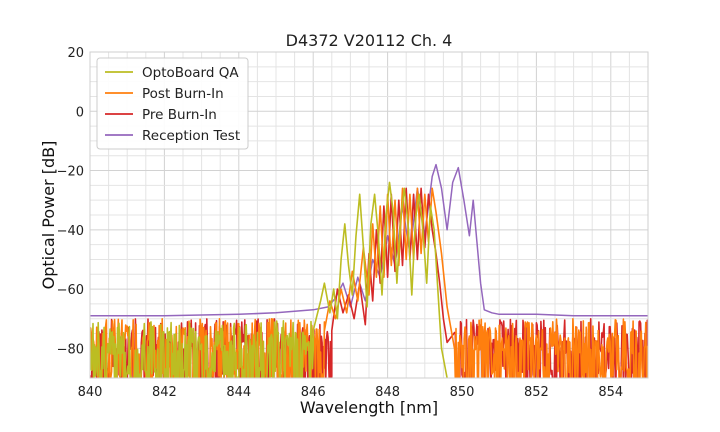 The height and width of the screenshot is (432, 720). I want to click on x-axis-label: Wavelength [nm], so click(369, 407).